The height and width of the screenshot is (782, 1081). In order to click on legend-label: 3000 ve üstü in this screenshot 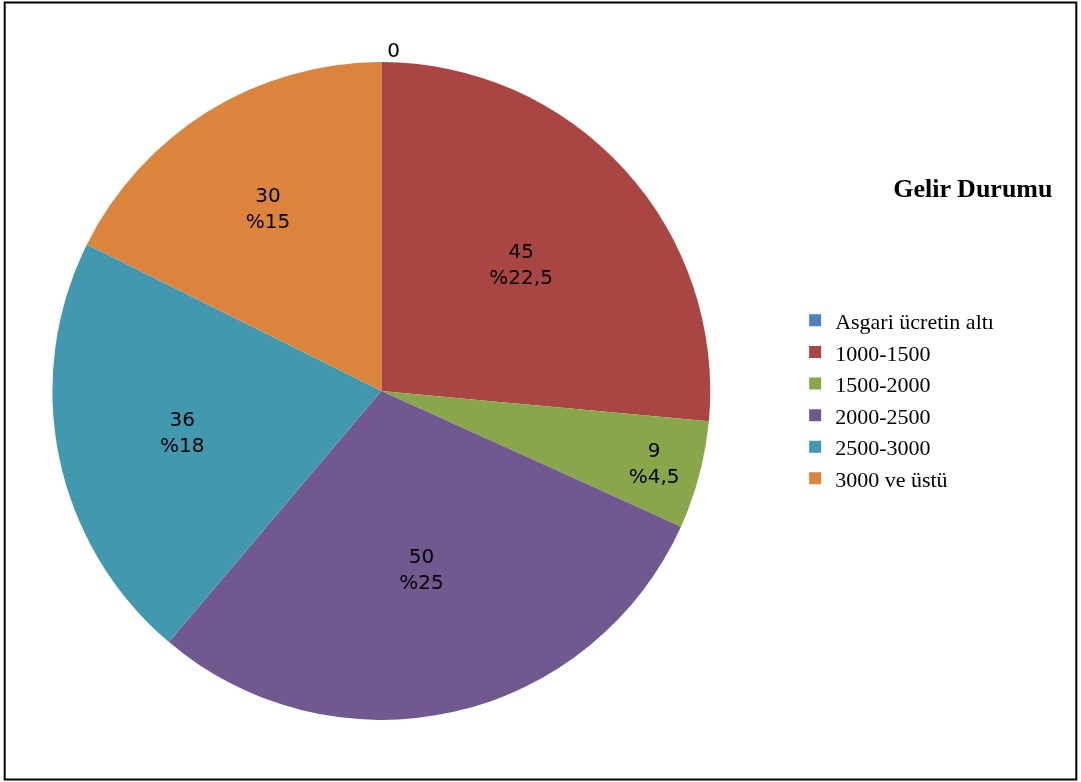, I will do `click(891, 479)`.